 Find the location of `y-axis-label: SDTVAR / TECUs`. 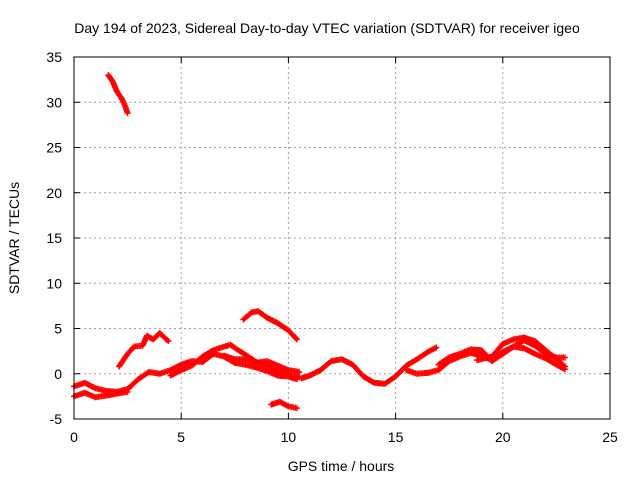

y-axis-label: SDTVAR / TECUs is located at coordinates (14, 238).